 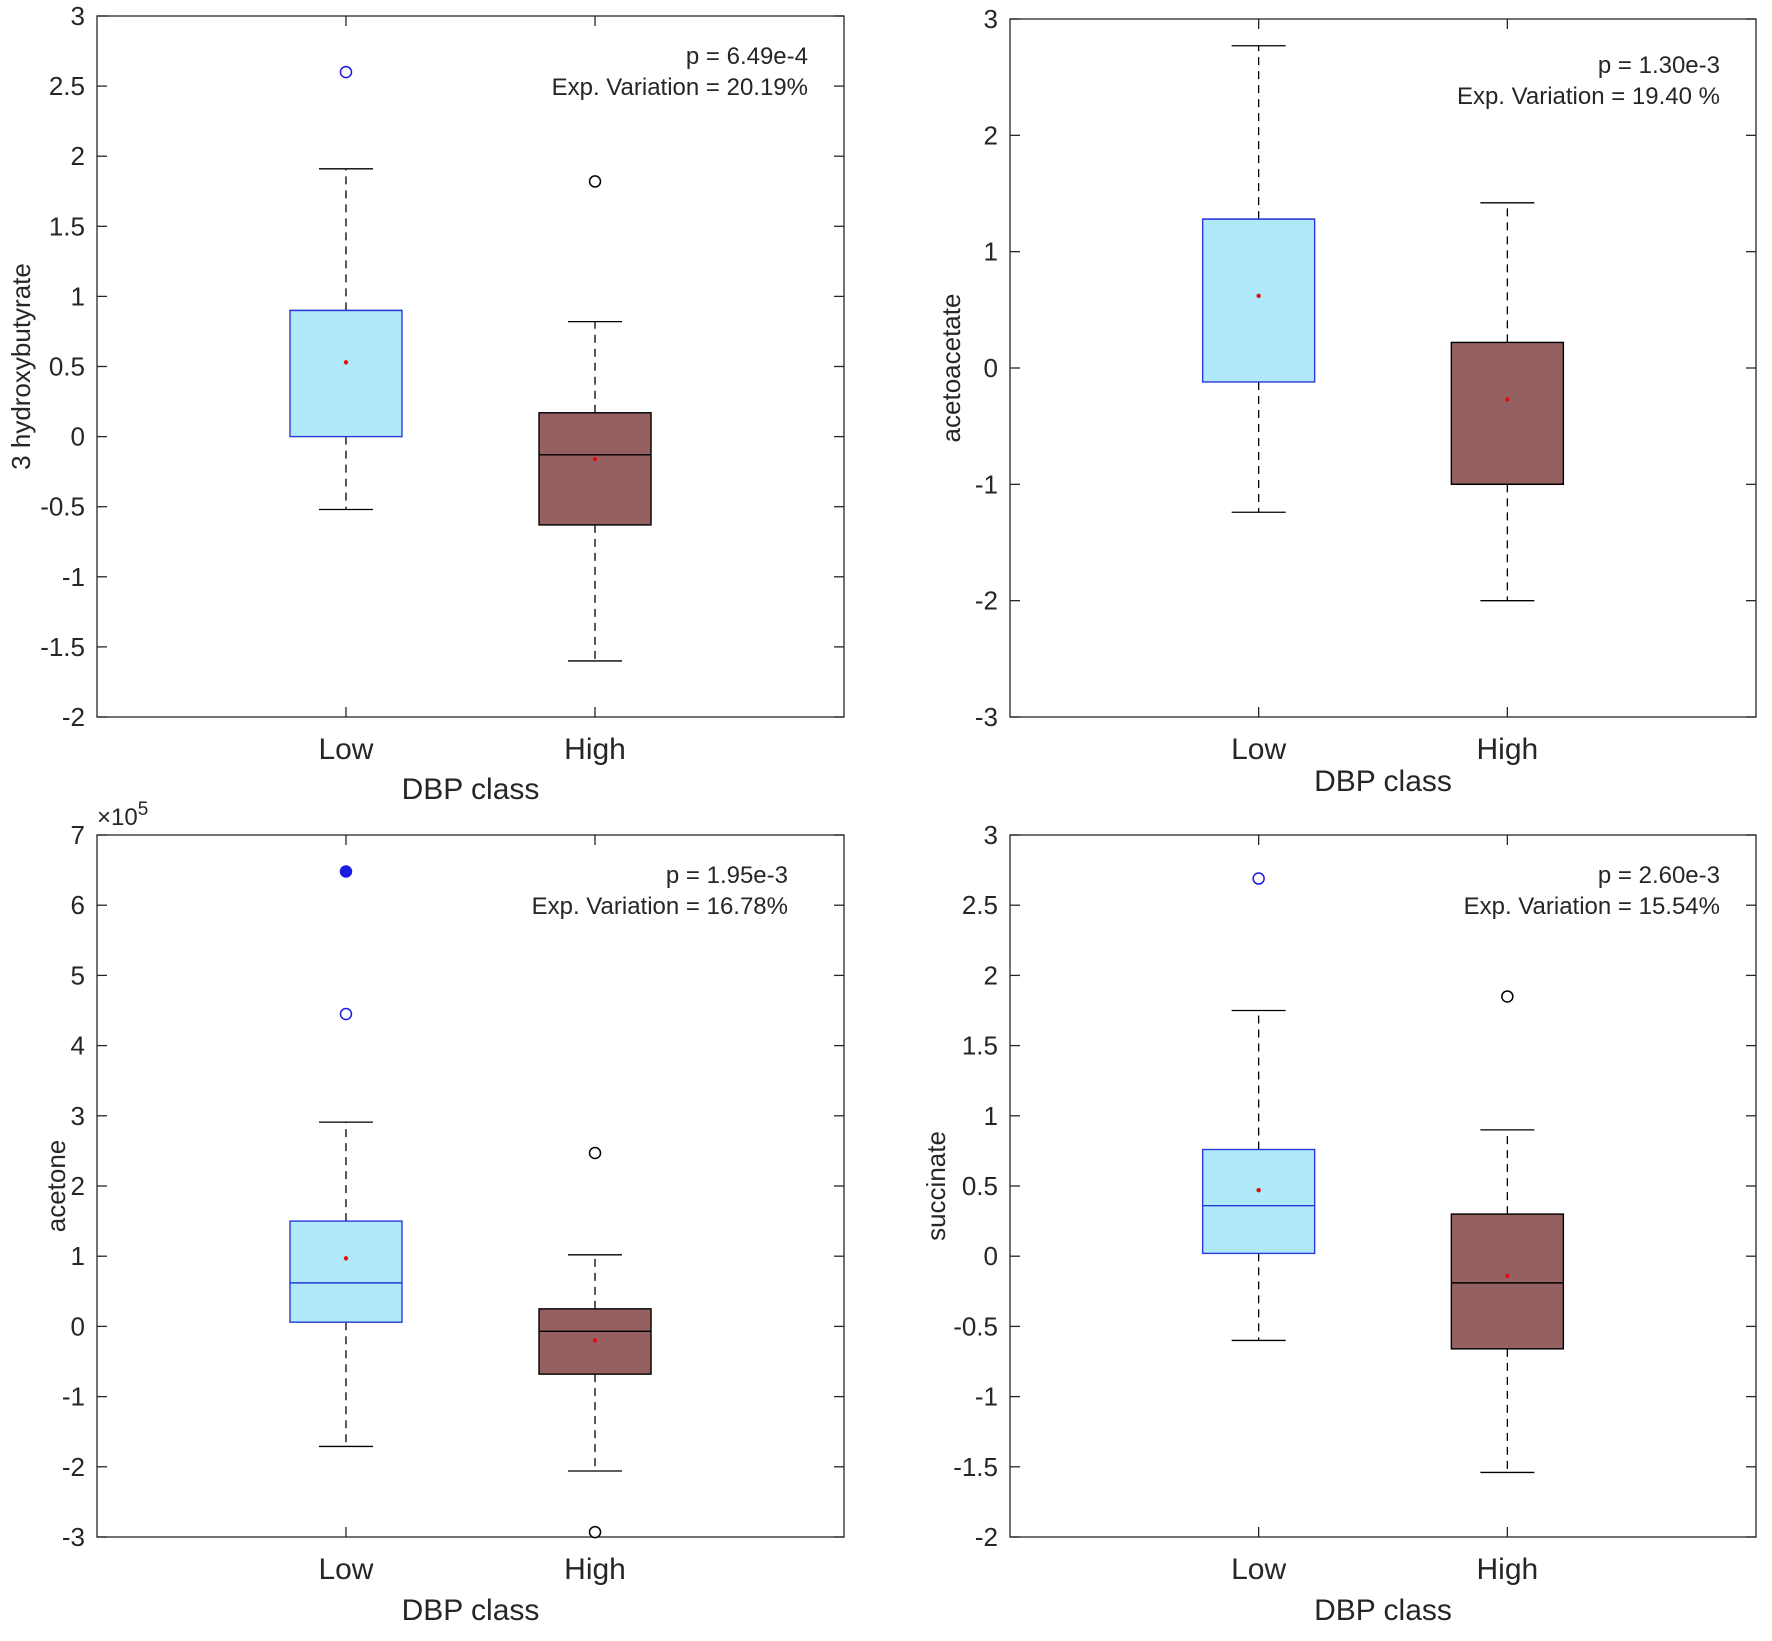 What do you see at coordinates (1592, 906) in the screenshot?
I see `exp-variation-label: Exp. Variation = 15.54%` at bounding box center [1592, 906].